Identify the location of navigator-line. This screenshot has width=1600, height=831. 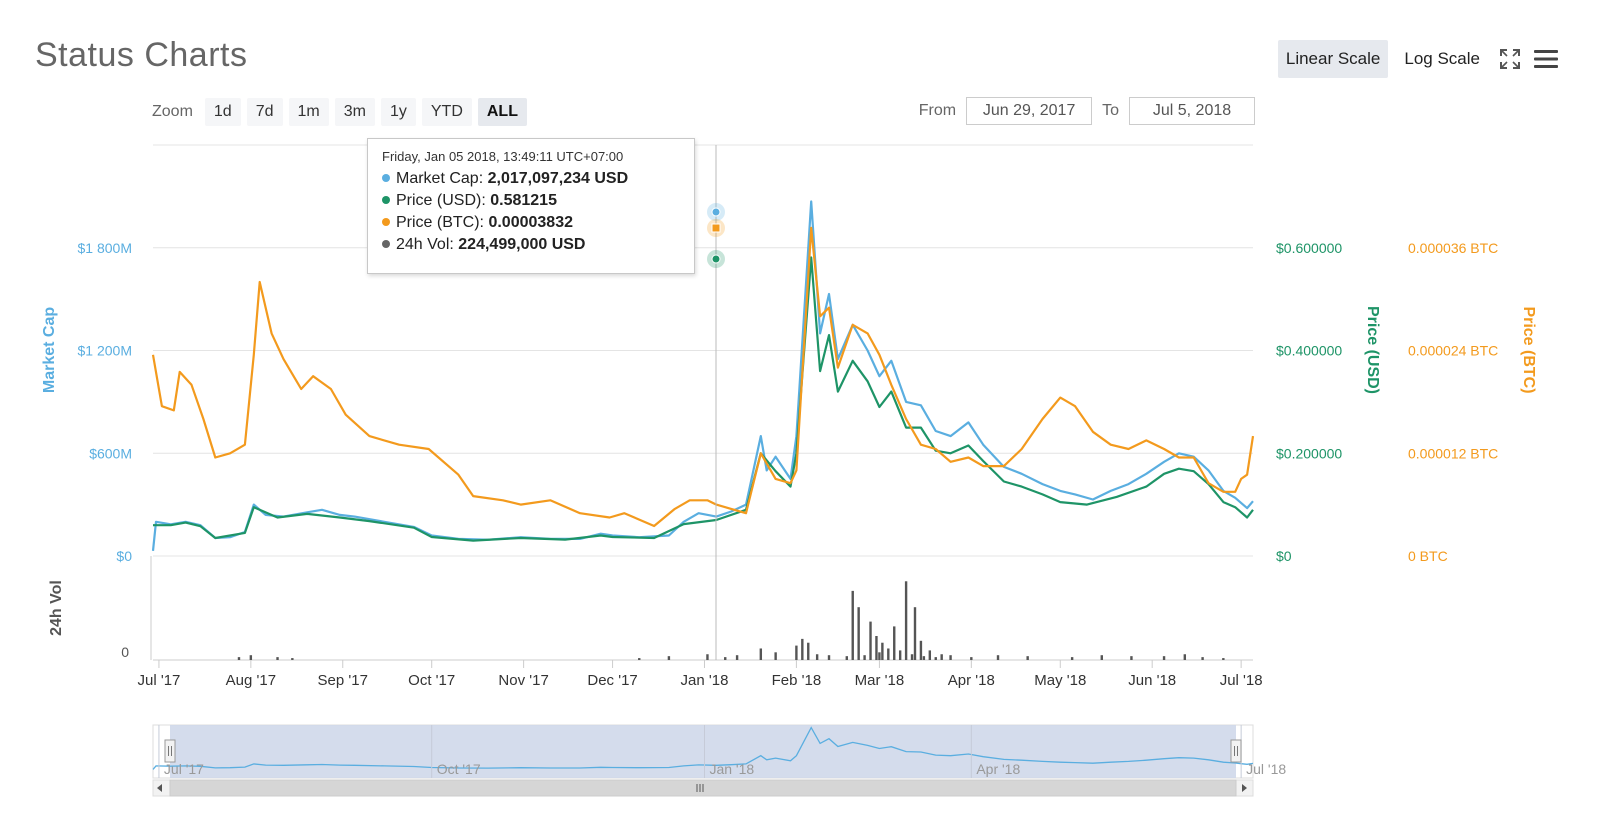
(703, 748).